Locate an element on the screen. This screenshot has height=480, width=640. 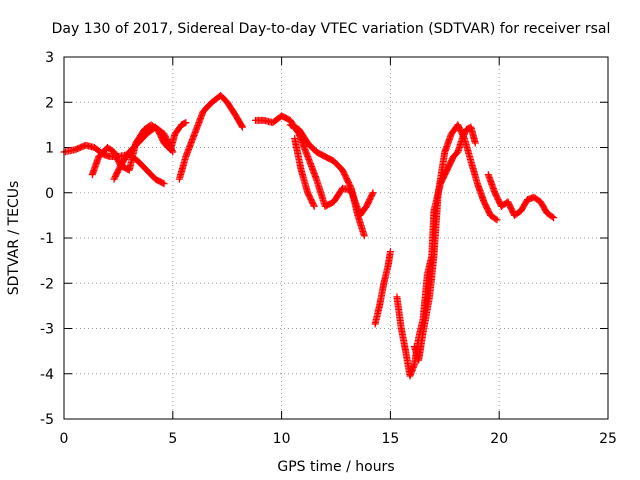
y-tick-label: -4 is located at coordinates (47, 375).